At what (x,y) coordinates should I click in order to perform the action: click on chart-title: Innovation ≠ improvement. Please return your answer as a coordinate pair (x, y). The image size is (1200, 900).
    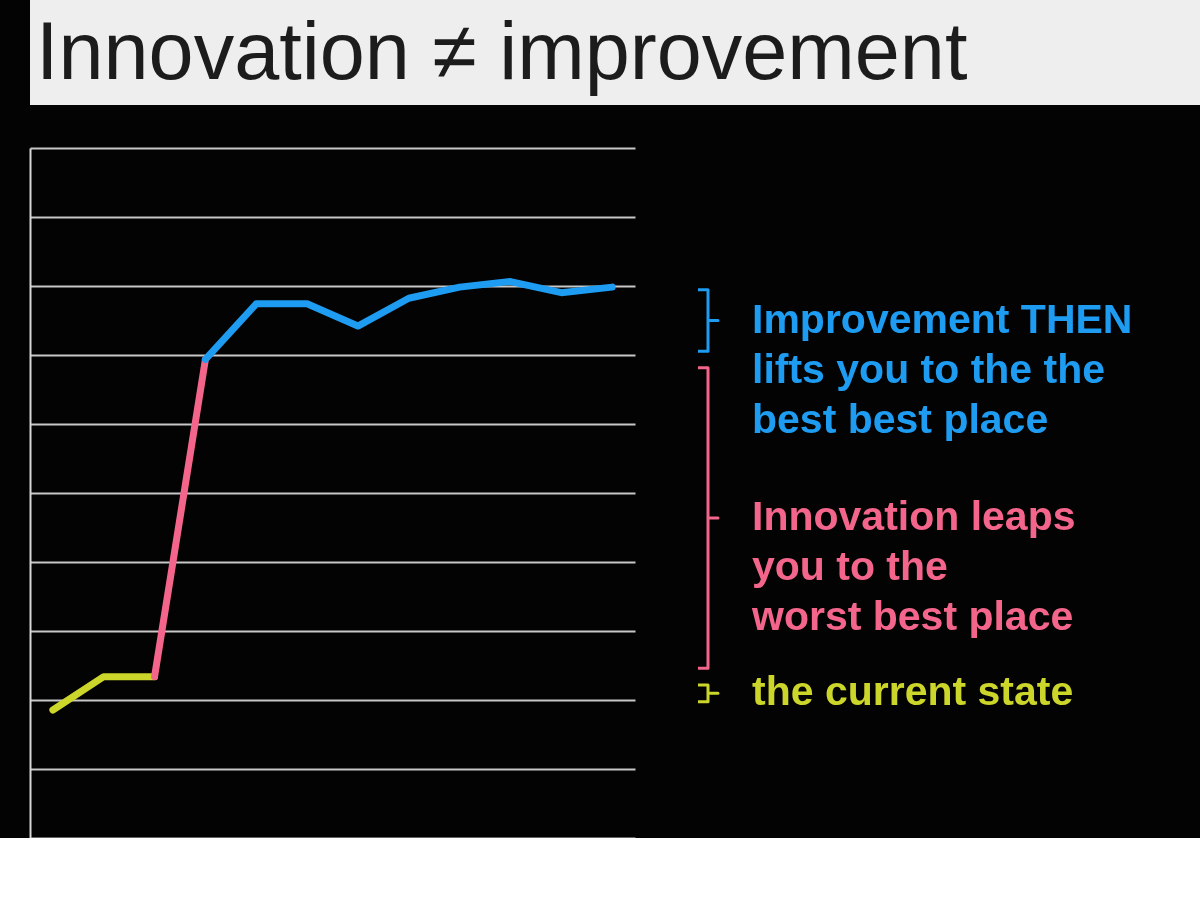
    Looking at the image, I should click on (502, 50).